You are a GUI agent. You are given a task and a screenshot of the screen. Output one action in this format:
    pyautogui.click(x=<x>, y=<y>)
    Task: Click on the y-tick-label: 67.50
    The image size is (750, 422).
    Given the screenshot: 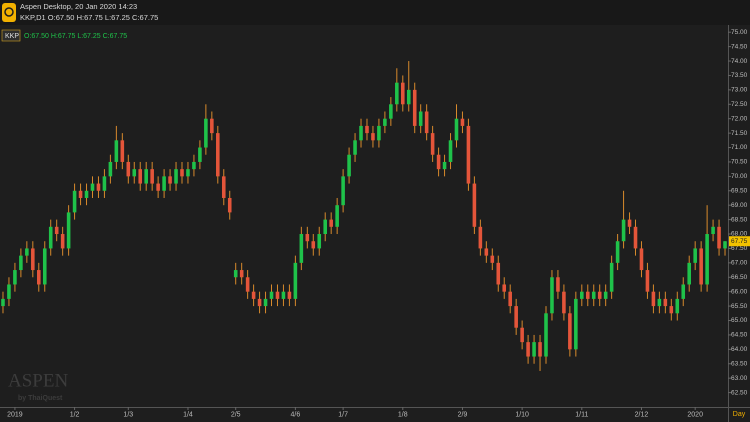 What is the action you would take?
    pyautogui.click(x=739, y=248)
    